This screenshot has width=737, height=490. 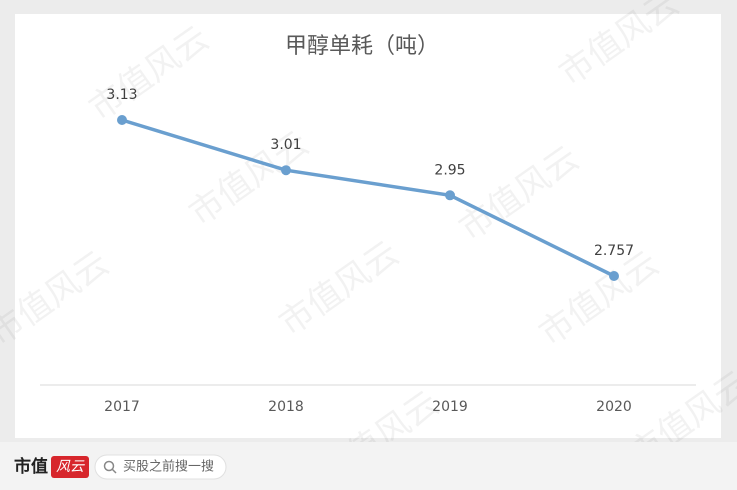 What do you see at coordinates (122, 407) in the screenshot?
I see `x-tick-label: 2017` at bounding box center [122, 407].